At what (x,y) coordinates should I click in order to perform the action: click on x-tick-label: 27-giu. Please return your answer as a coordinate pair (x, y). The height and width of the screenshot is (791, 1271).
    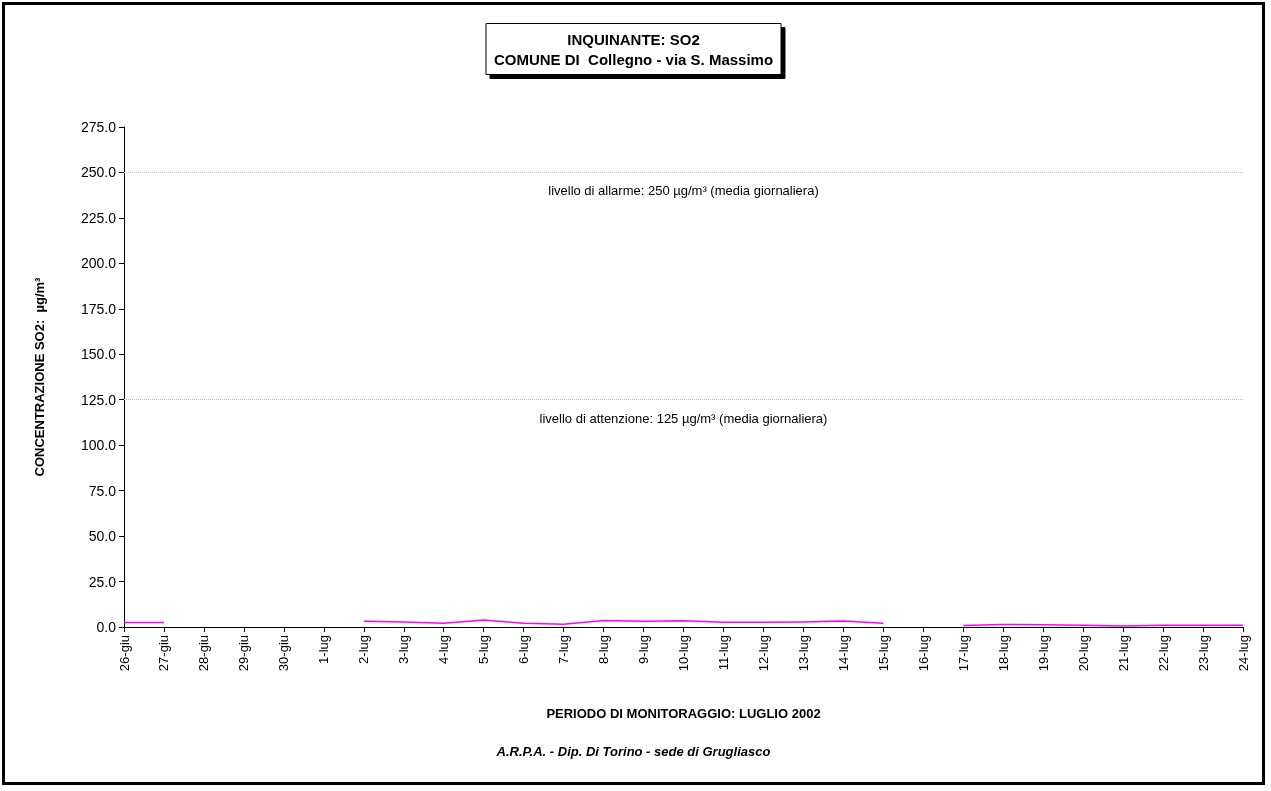
    Looking at the image, I should click on (164, 653).